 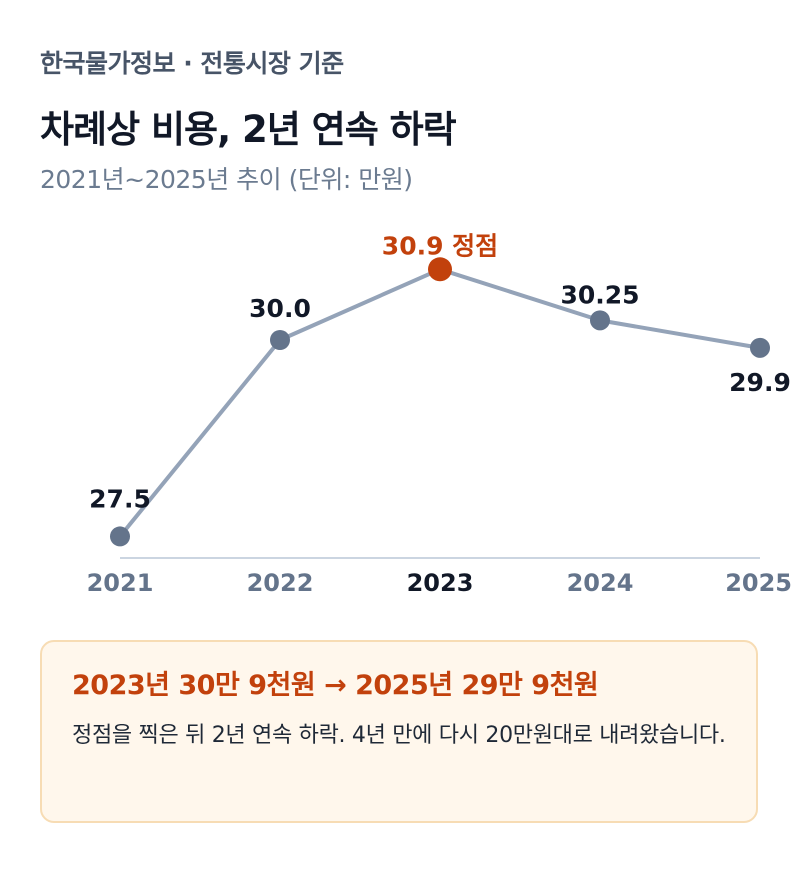 What do you see at coordinates (120, 583) in the screenshot?
I see `x-tick-label-2021: 2021` at bounding box center [120, 583].